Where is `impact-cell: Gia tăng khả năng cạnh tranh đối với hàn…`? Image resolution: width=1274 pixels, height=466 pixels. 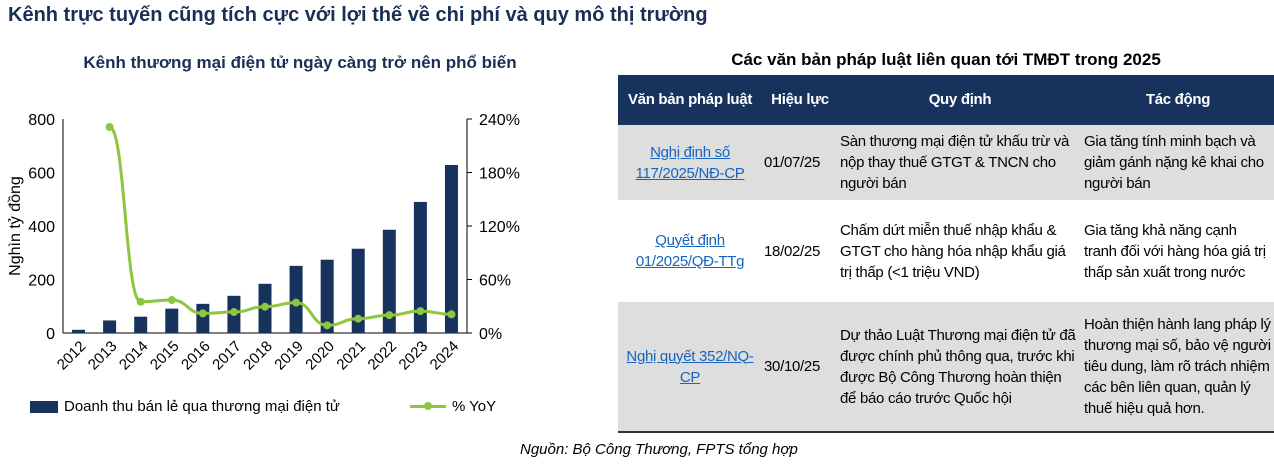
impact-cell: Gia tăng khả năng cạnh tranh đối với hàn… is located at coordinates (1175, 251).